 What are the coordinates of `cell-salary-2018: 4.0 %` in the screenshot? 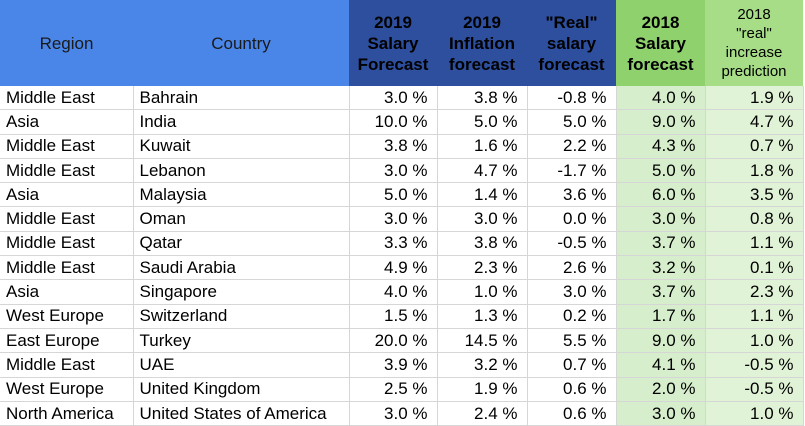 It's located at (661, 98).